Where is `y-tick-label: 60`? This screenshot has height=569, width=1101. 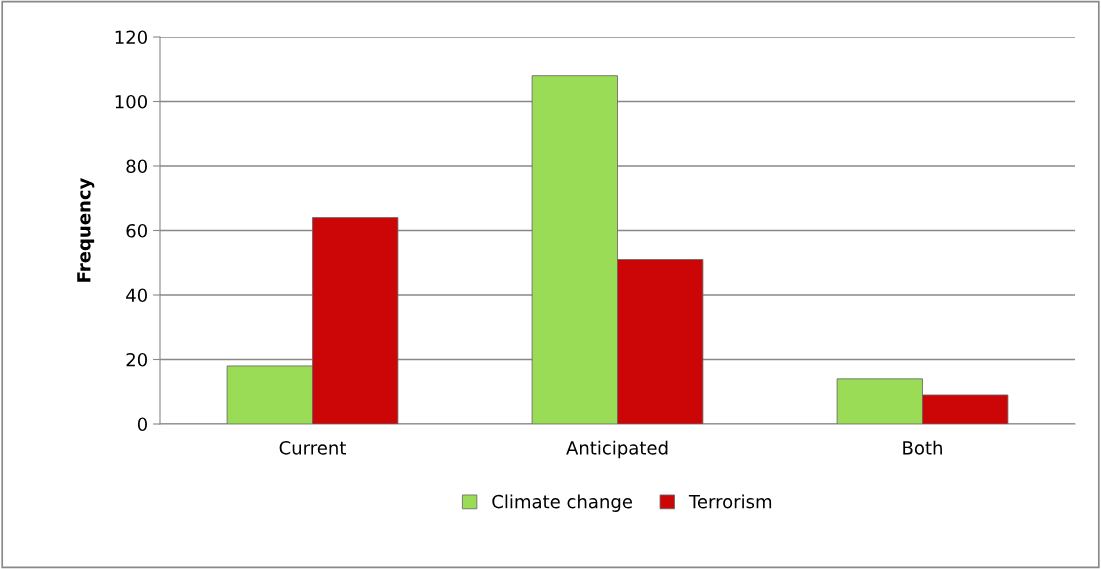 y-tick-label: 60 is located at coordinates (136, 230).